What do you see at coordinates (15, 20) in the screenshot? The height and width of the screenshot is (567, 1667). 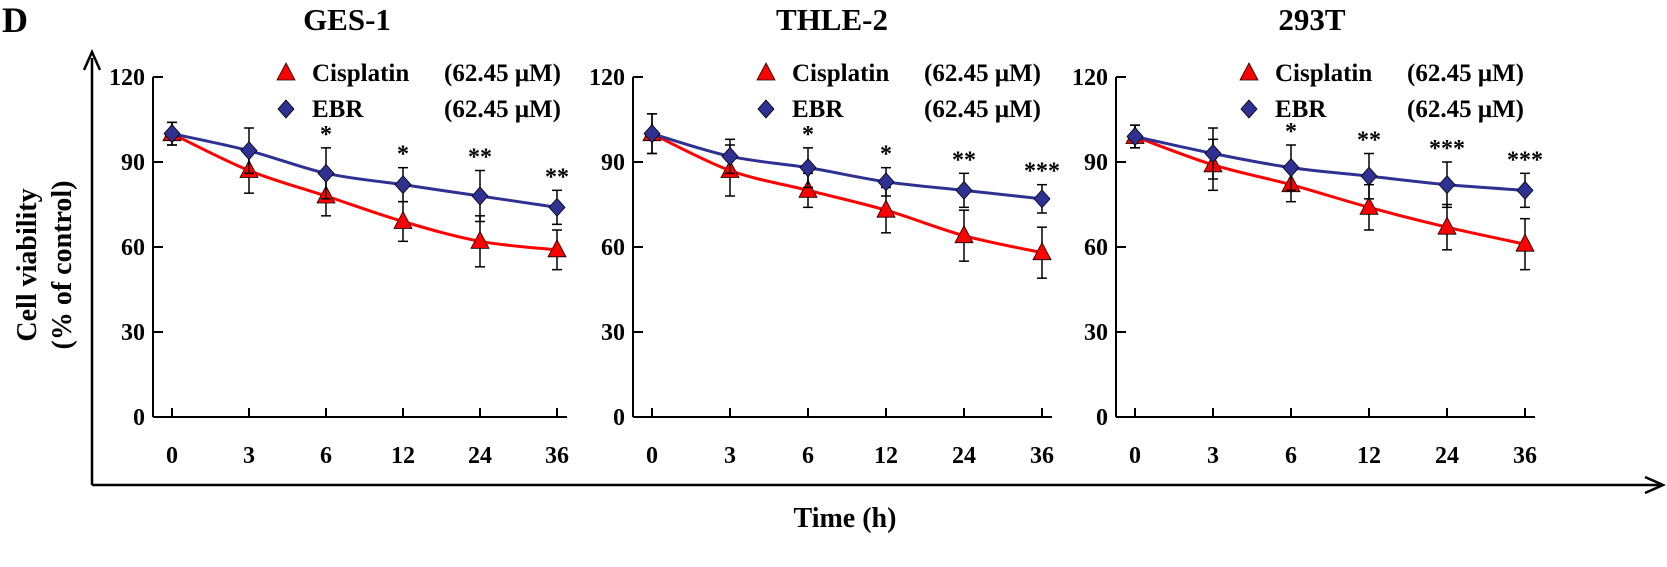 I see `panel-letter: D` at bounding box center [15, 20].